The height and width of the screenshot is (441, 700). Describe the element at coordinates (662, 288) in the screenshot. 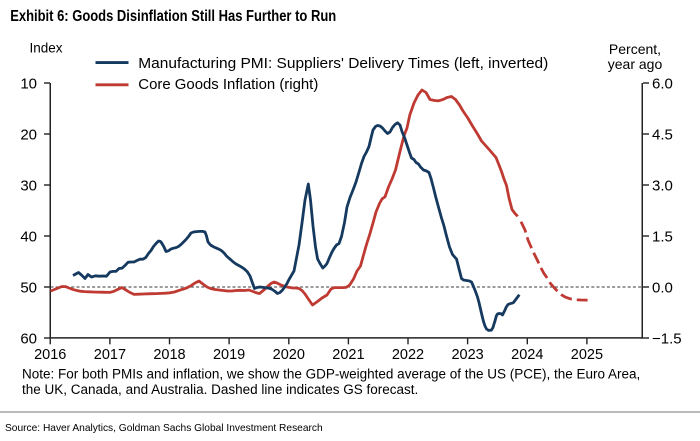

I see `svg-text: 0.0` at that location.